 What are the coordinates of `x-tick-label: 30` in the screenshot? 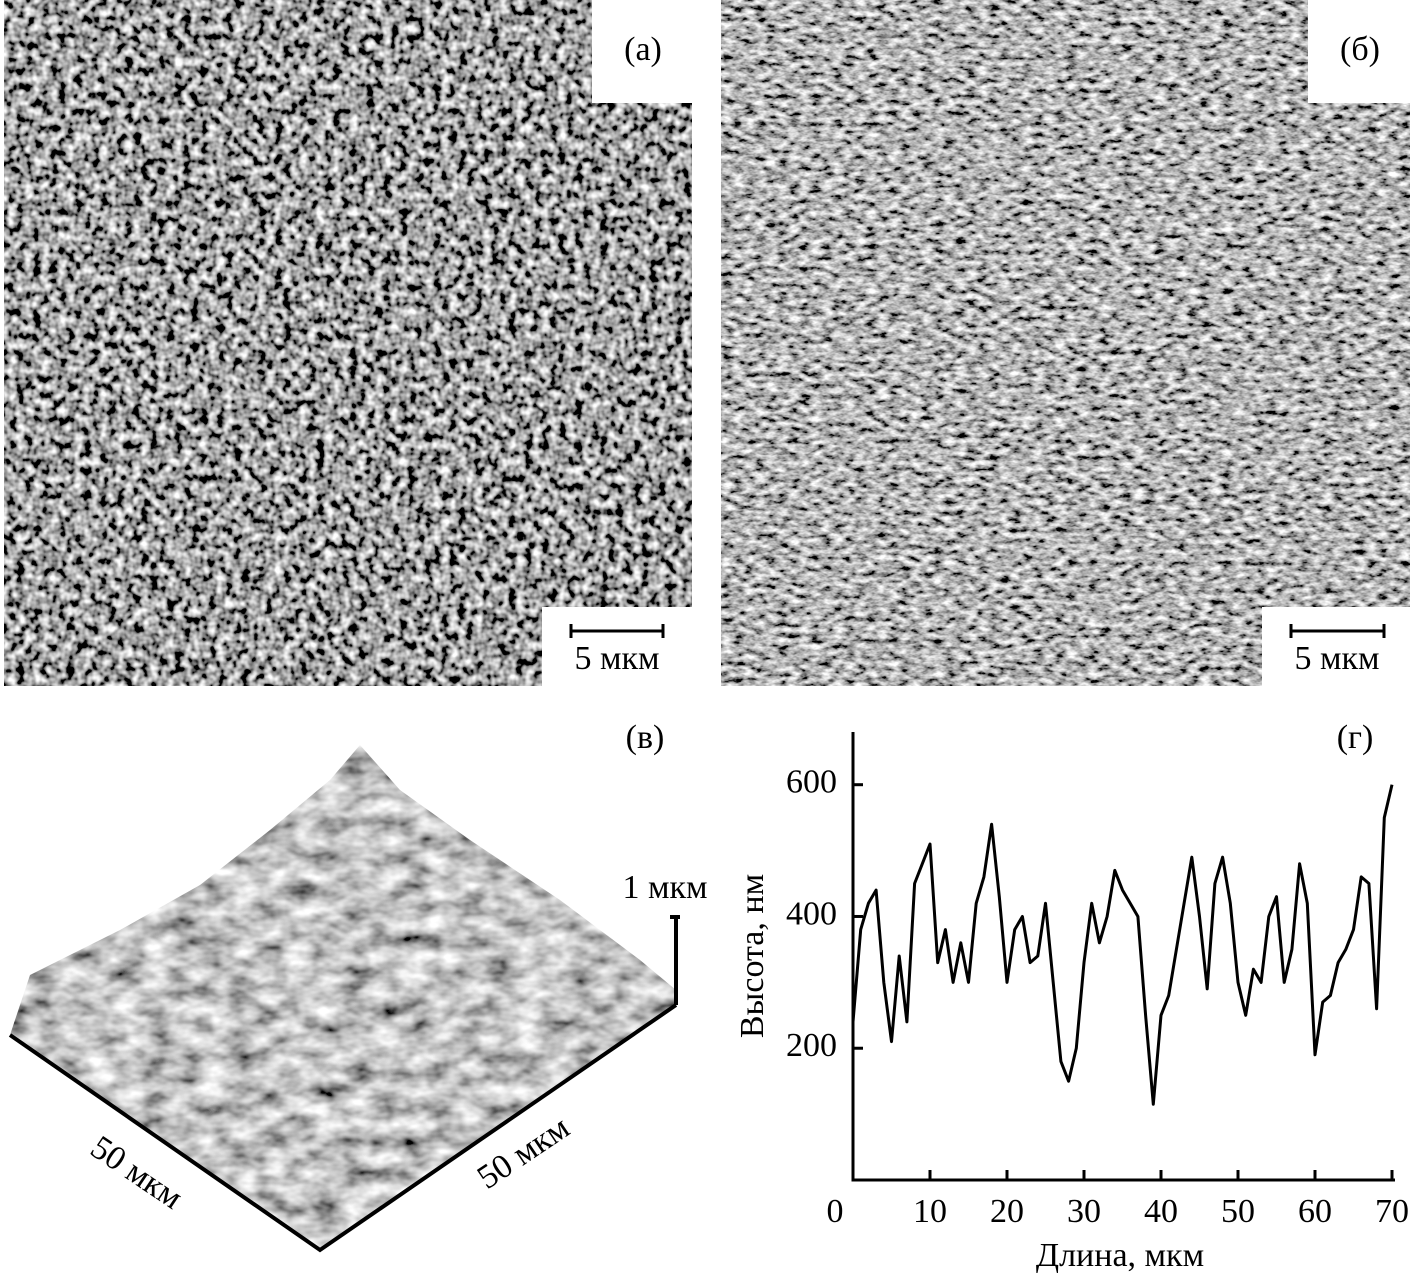 It's located at (1084, 1211).